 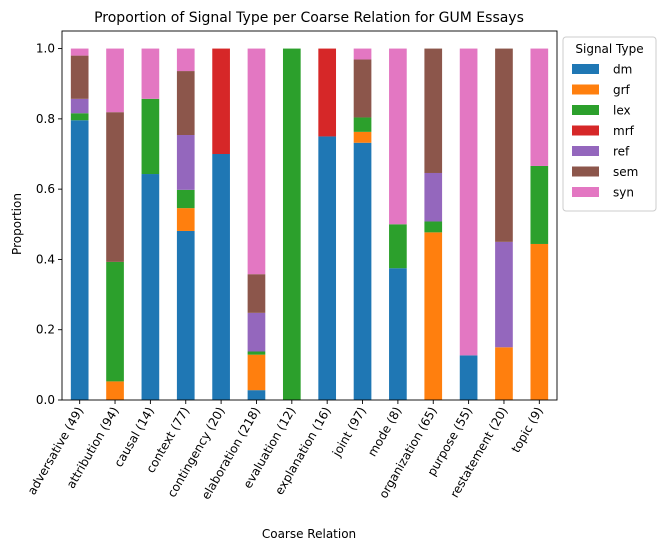 I want to click on y-tick-label: 0.6, so click(x=45, y=189).